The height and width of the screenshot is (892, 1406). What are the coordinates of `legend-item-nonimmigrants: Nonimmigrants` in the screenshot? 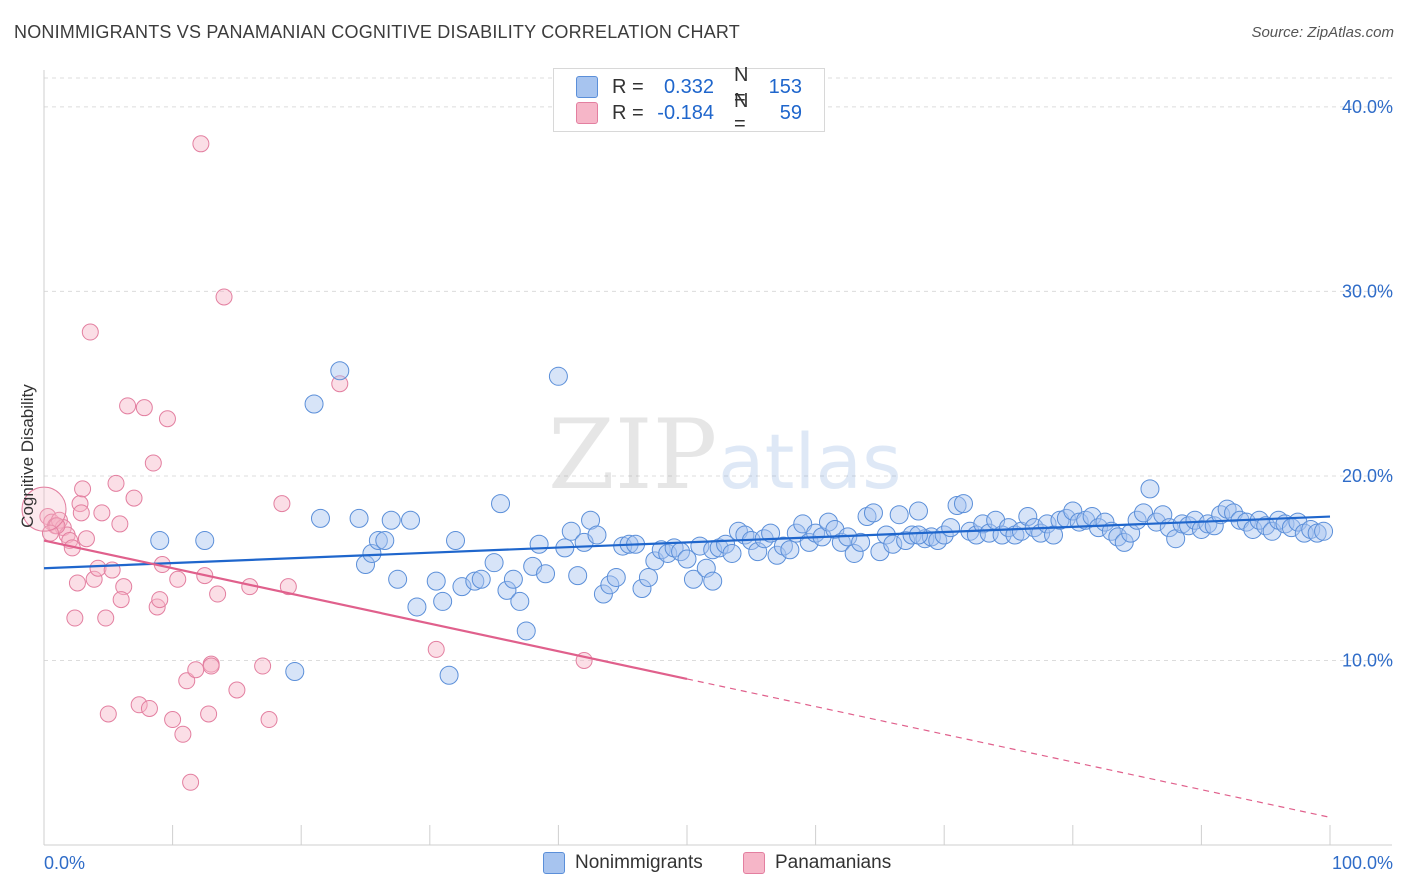 It's located at (623, 863).